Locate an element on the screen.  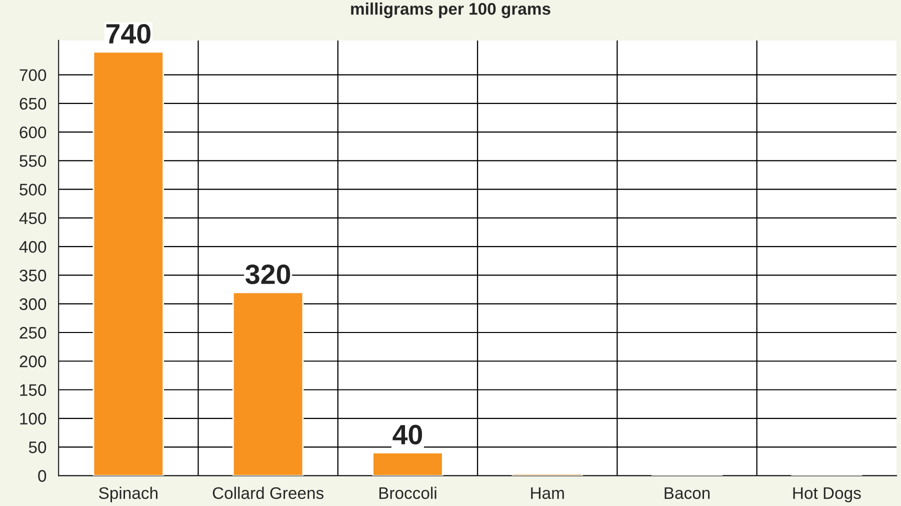
y-tick-label: 250 is located at coordinates (33, 332).